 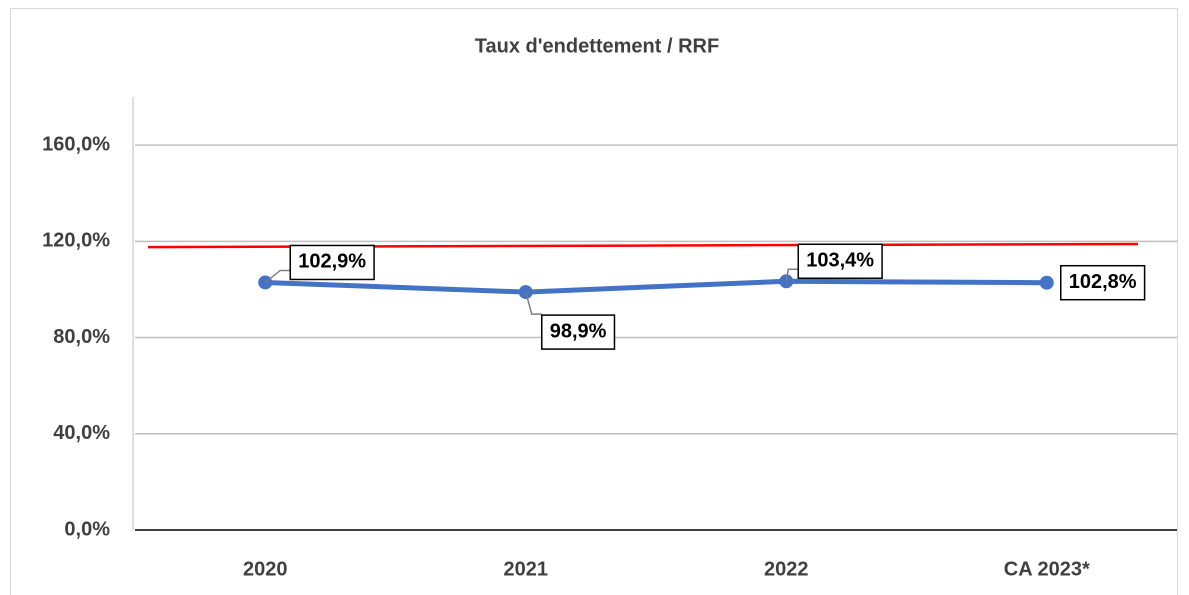 What do you see at coordinates (656, 286) in the screenshot?
I see `series-line` at bounding box center [656, 286].